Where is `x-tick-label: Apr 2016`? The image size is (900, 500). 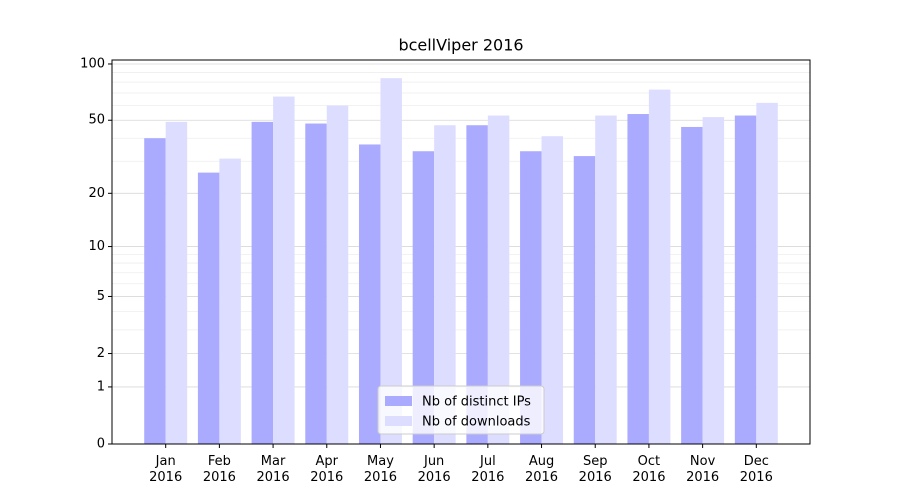
x-tick-label: Apr 2016 is located at coordinates (326, 469).